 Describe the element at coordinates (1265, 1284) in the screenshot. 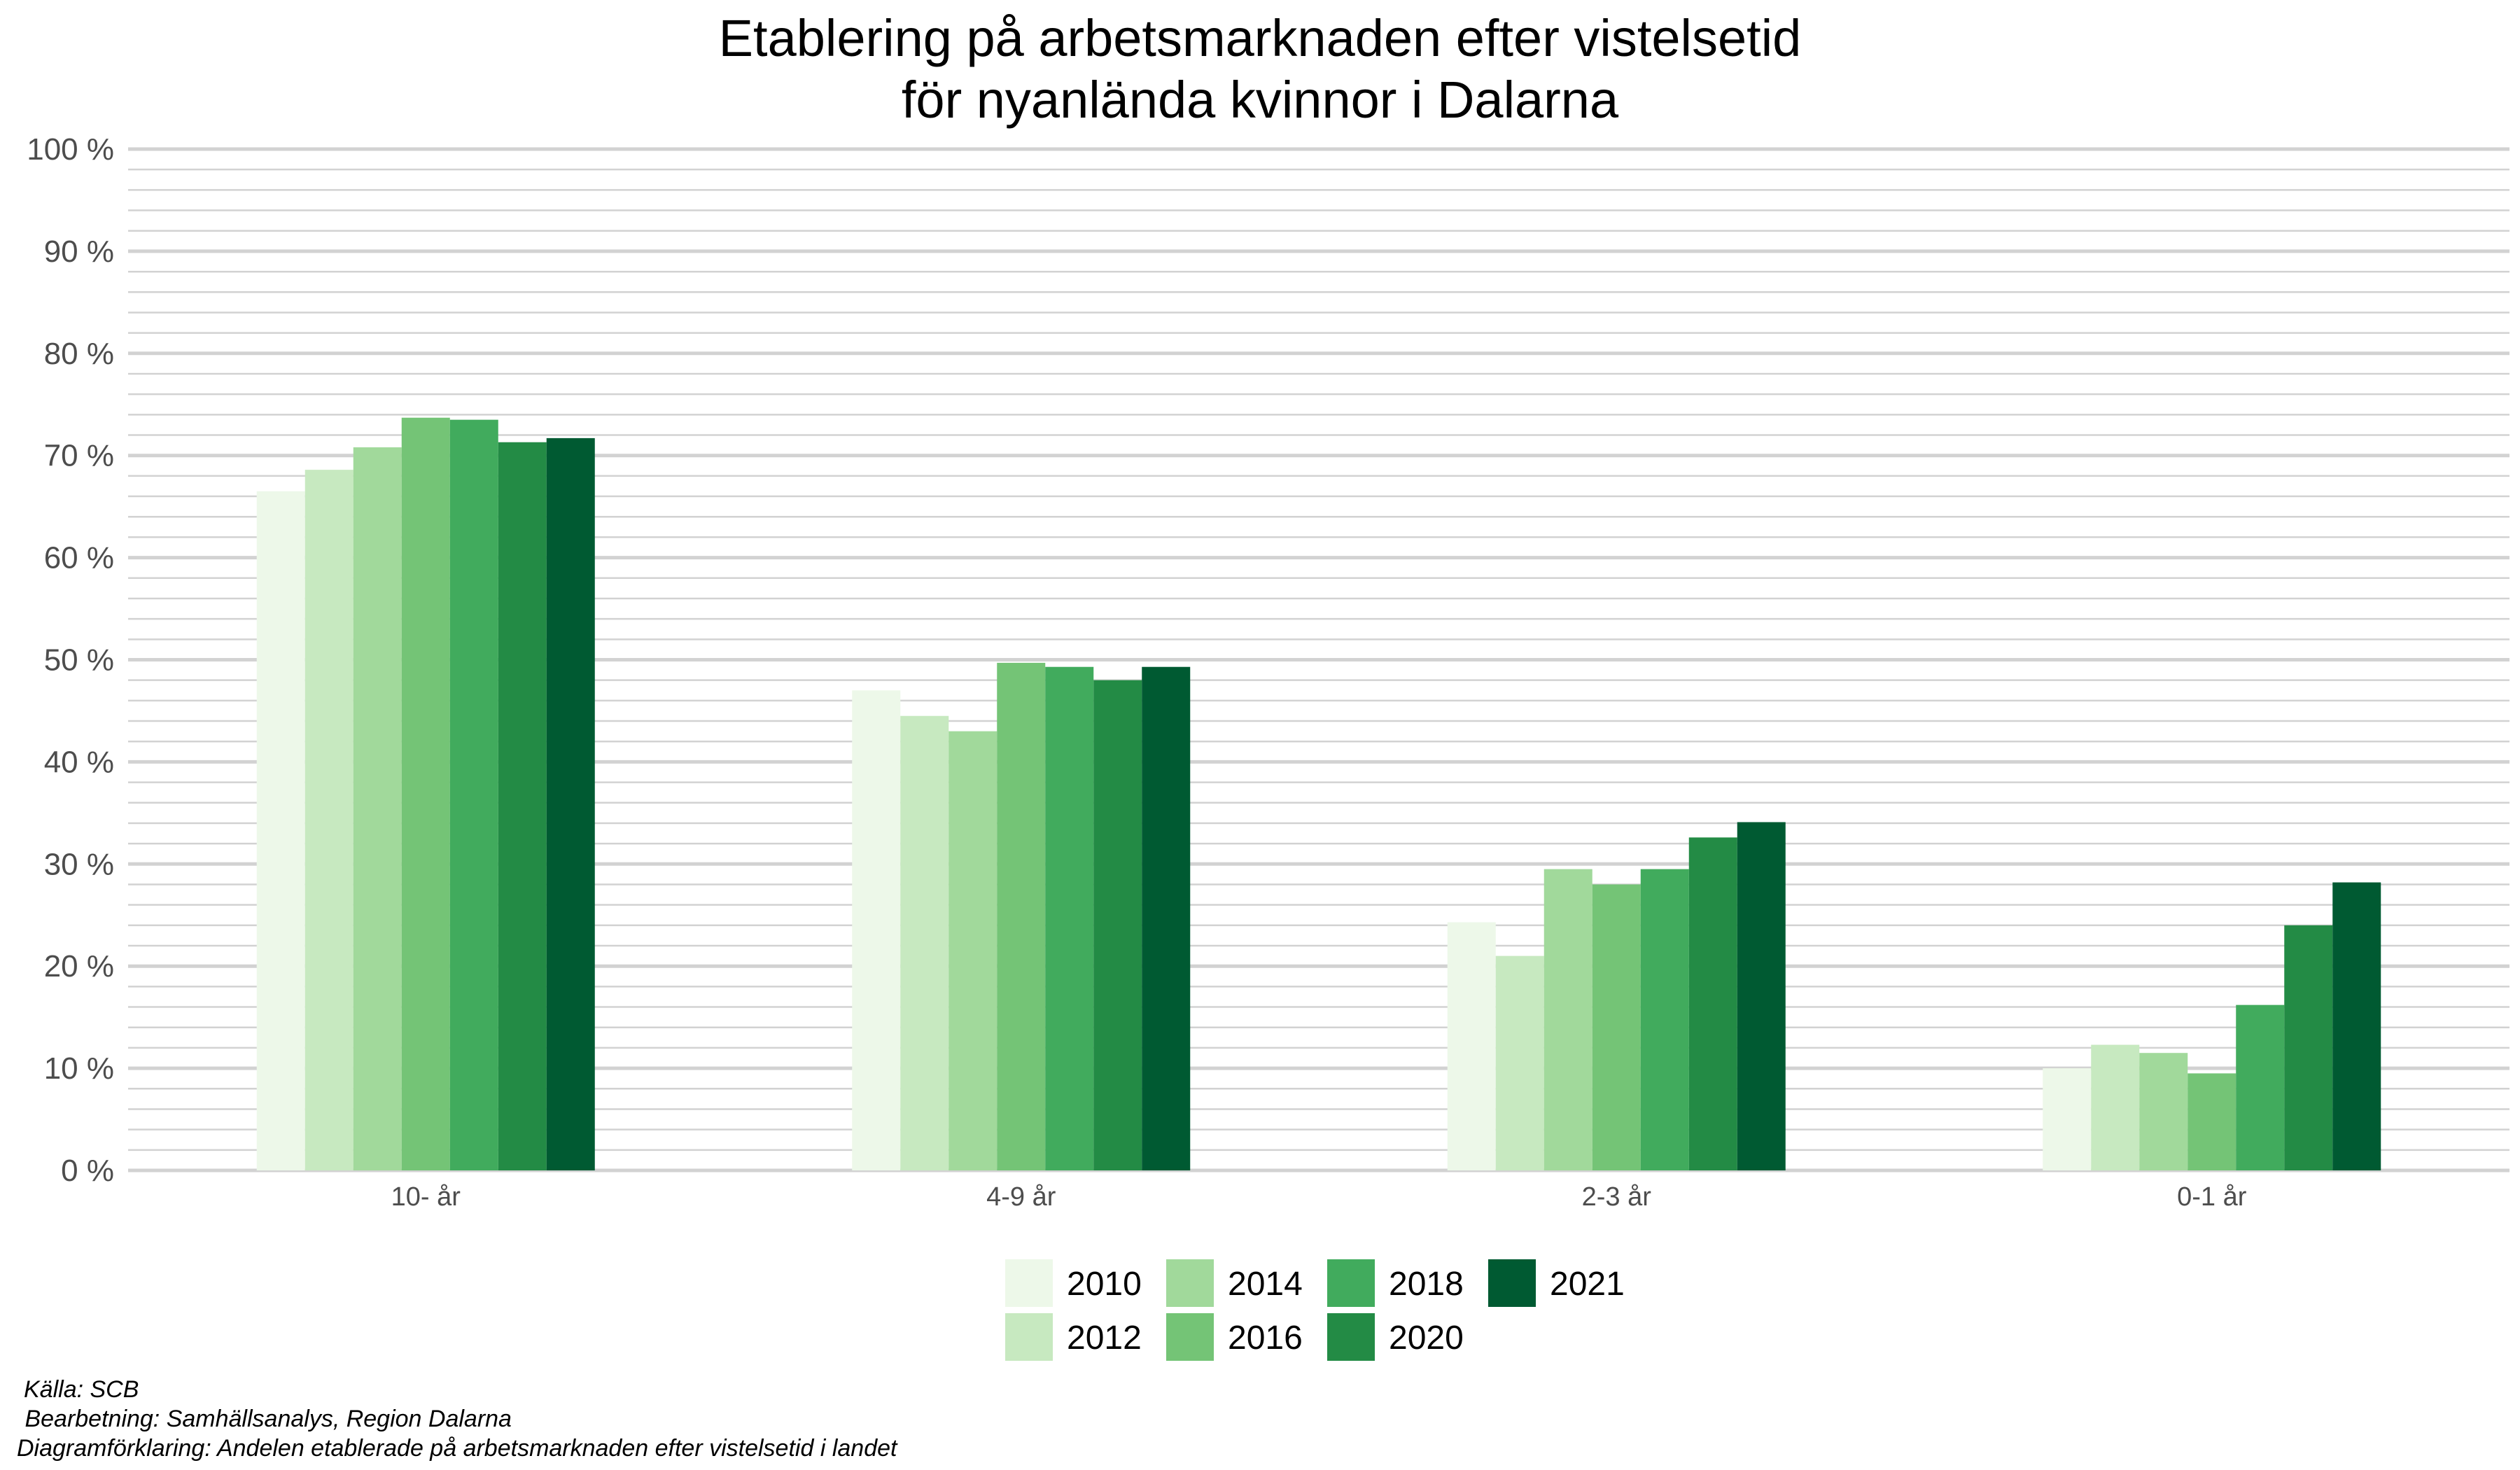

I see `legend-label-2014: 2014` at that location.